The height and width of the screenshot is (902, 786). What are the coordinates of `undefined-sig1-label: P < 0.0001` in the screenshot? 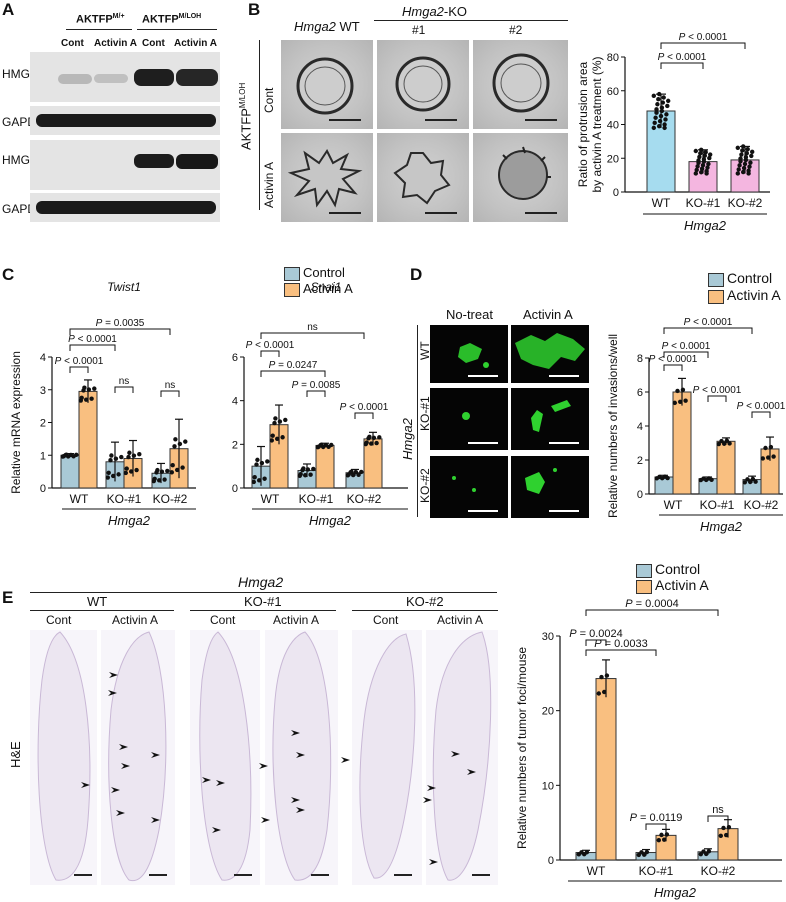 It's located at (686, 346).